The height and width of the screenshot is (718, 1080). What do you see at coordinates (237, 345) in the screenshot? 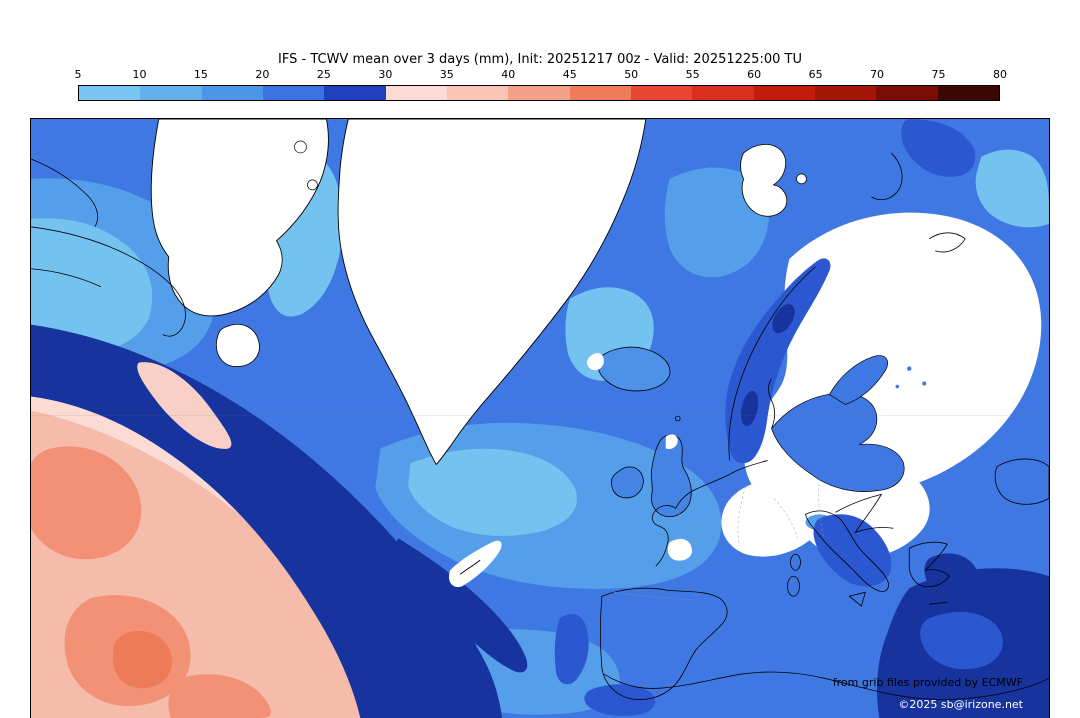
I see `baffin-south` at bounding box center [237, 345].